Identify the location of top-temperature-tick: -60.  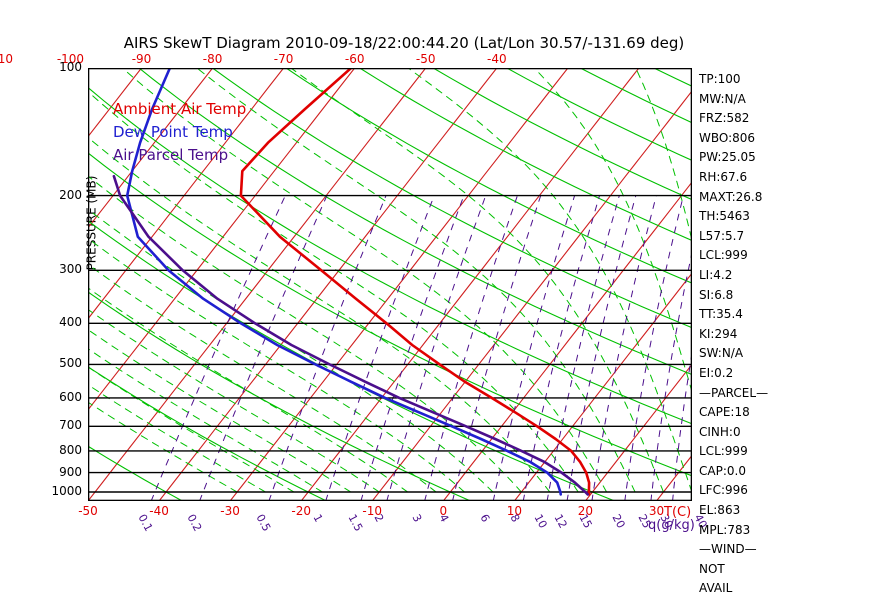
(354, 59).